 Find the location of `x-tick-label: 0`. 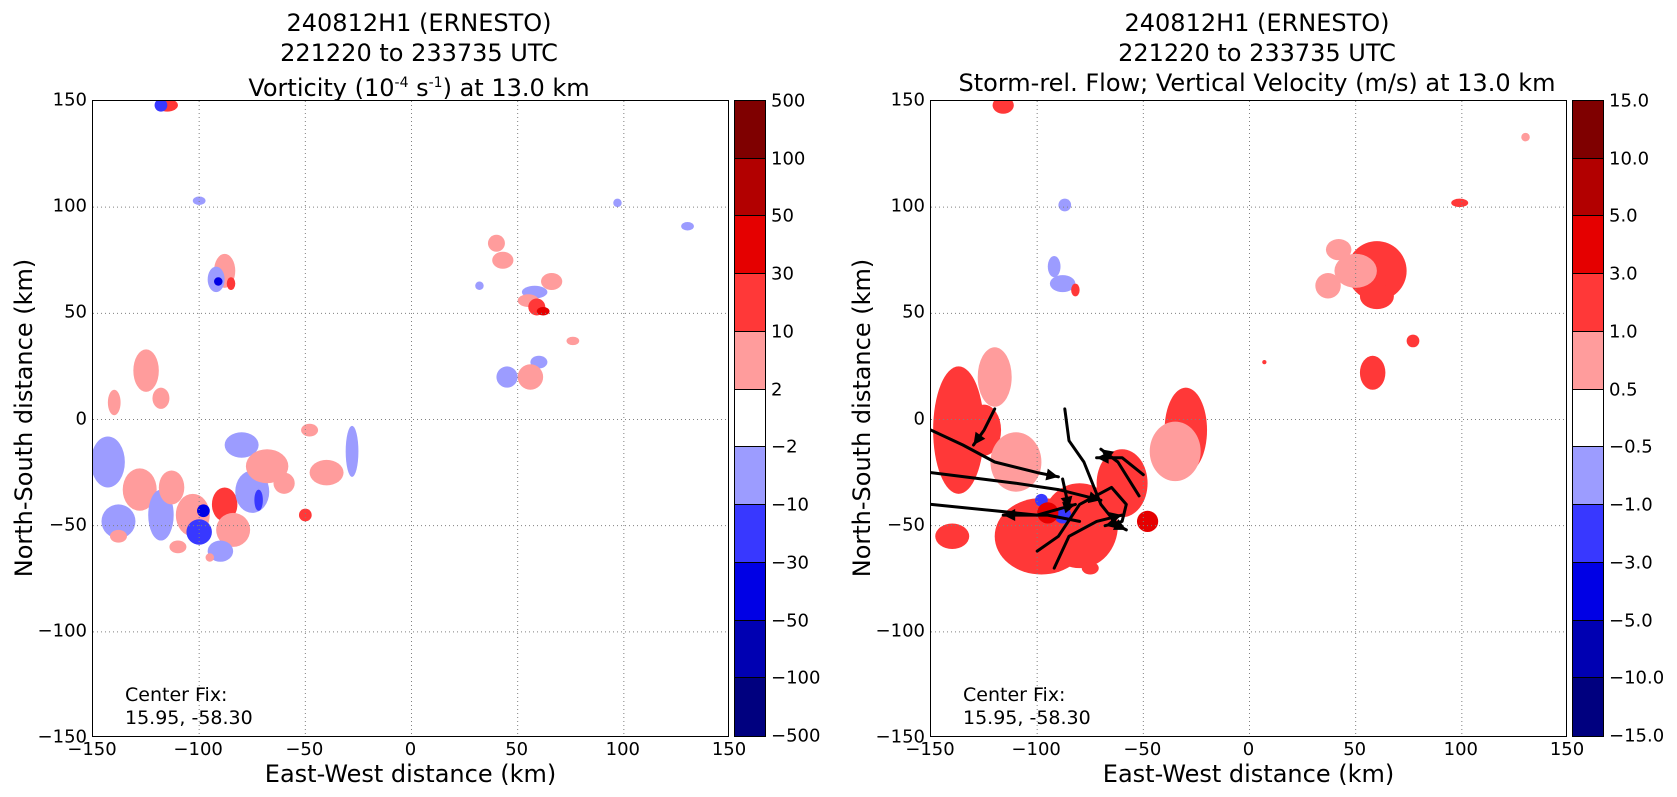

x-tick-label: 0 is located at coordinates (410, 749).